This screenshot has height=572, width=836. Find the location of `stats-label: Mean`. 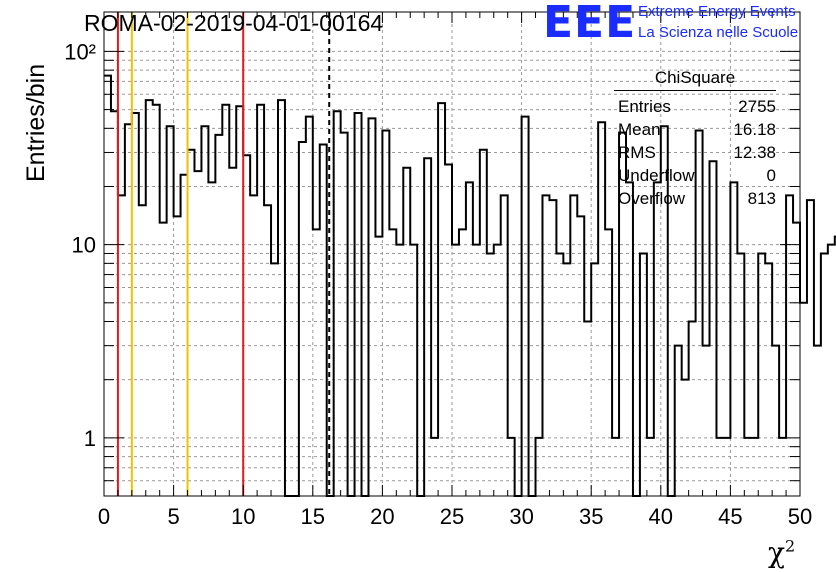

stats-label: Mean is located at coordinates (639, 129).